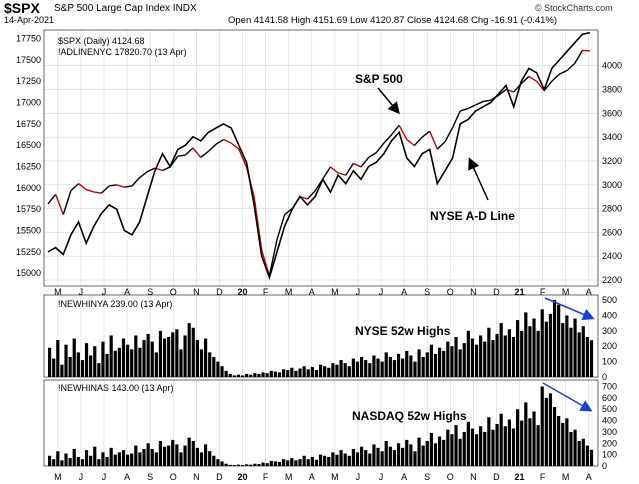  Describe the element at coordinates (567, 397) in the screenshot. I see `arrow-nasdaq-highs-trend` at that location.